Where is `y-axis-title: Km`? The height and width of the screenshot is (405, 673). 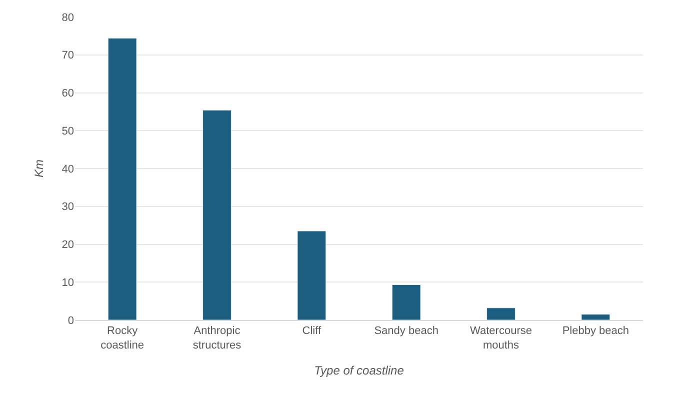 y-axis-title: Km is located at coordinates (39, 168).